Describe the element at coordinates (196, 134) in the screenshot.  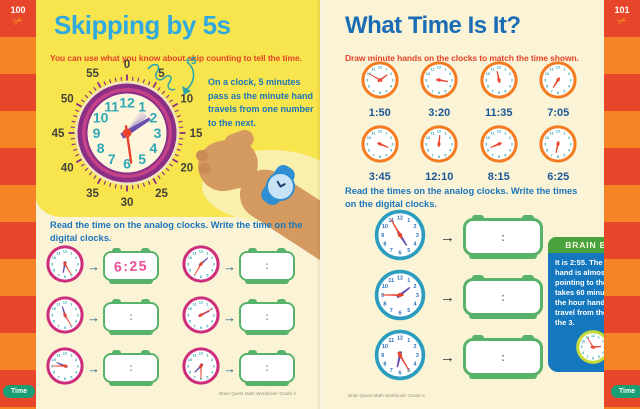
I see `svg-text: 15` at that location.